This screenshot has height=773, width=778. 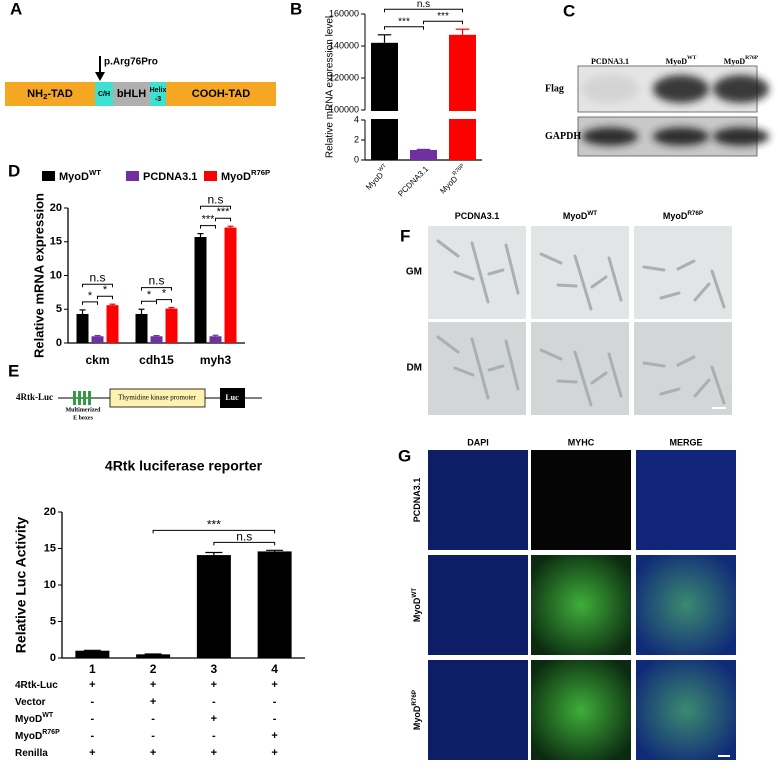 What do you see at coordinates (330, 87) in the screenshot?
I see `y-axis-label: Relative mRNA expression level` at bounding box center [330, 87].